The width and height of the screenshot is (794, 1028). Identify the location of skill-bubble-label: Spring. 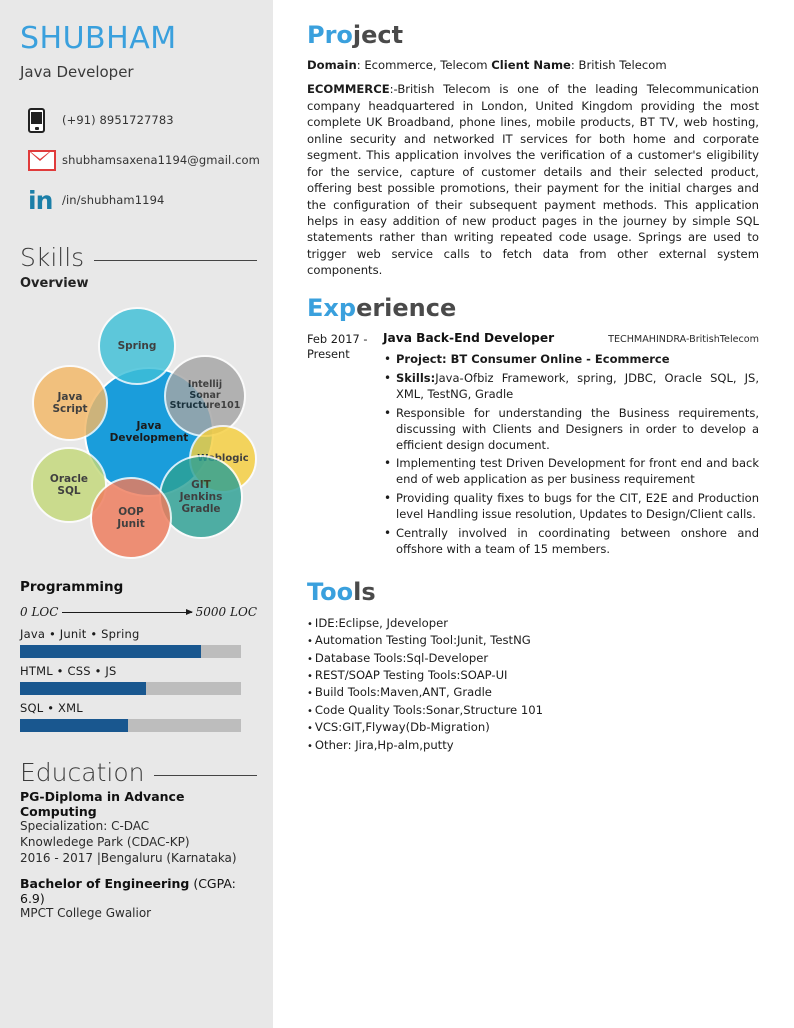
(137, 345).